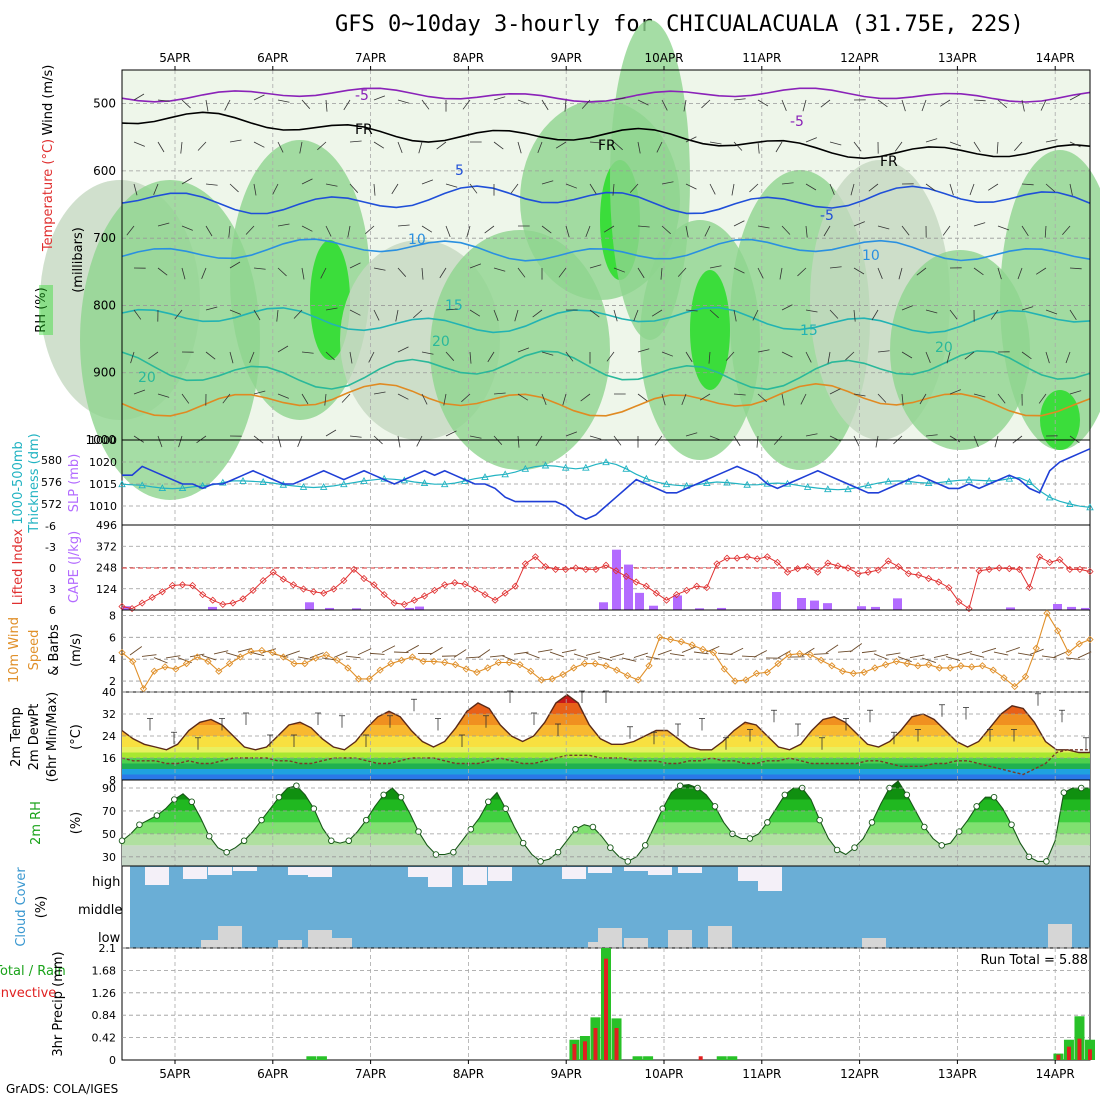  What do you see at coordinates (944, 348) in the screenshot?
I see `contour-label: 20` at bounding box center [944, 348].